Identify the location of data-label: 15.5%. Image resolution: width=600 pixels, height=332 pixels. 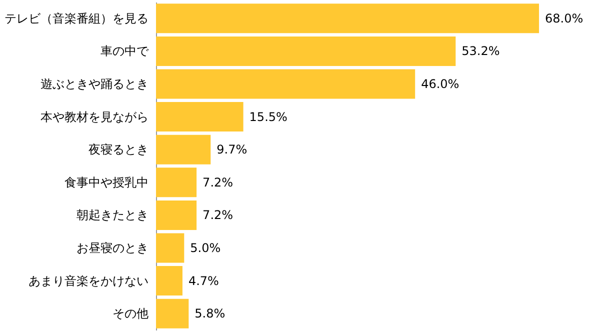
(268, 117).